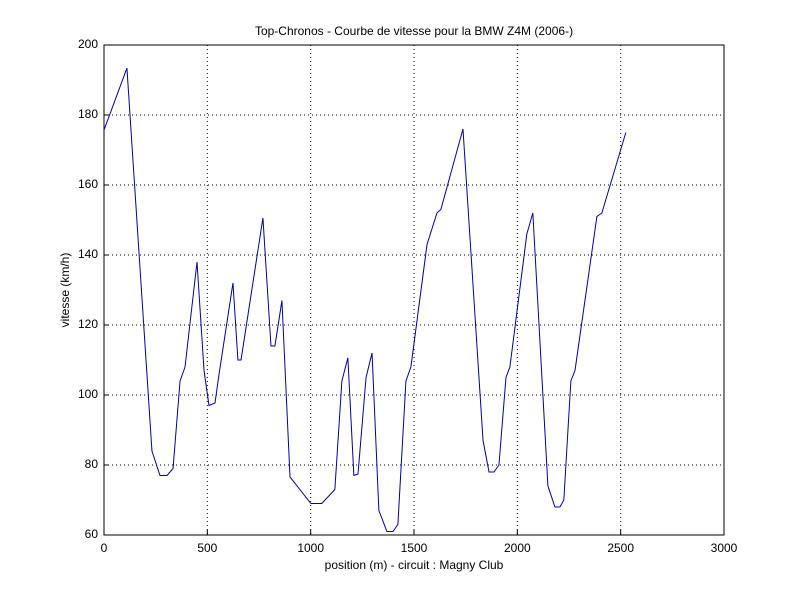  I want to click on y-tick-label: 100, so click(88, 394).